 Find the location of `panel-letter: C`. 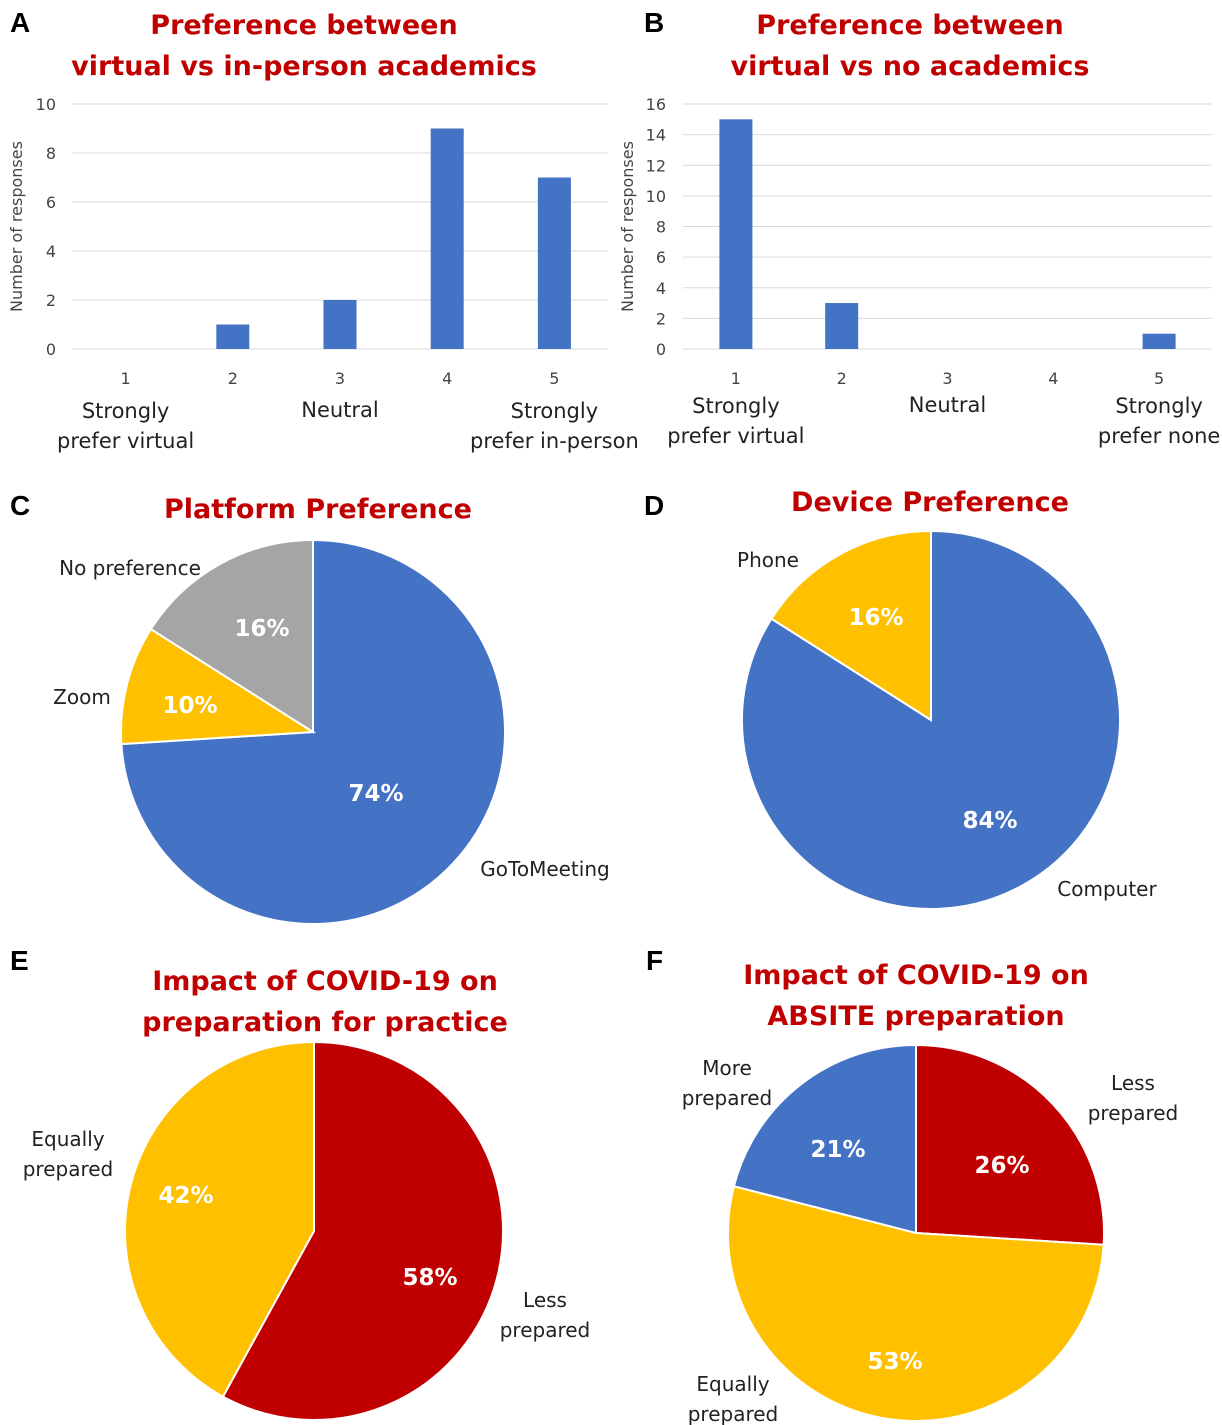

panel-letter: C is located at coordinates (20, 505).